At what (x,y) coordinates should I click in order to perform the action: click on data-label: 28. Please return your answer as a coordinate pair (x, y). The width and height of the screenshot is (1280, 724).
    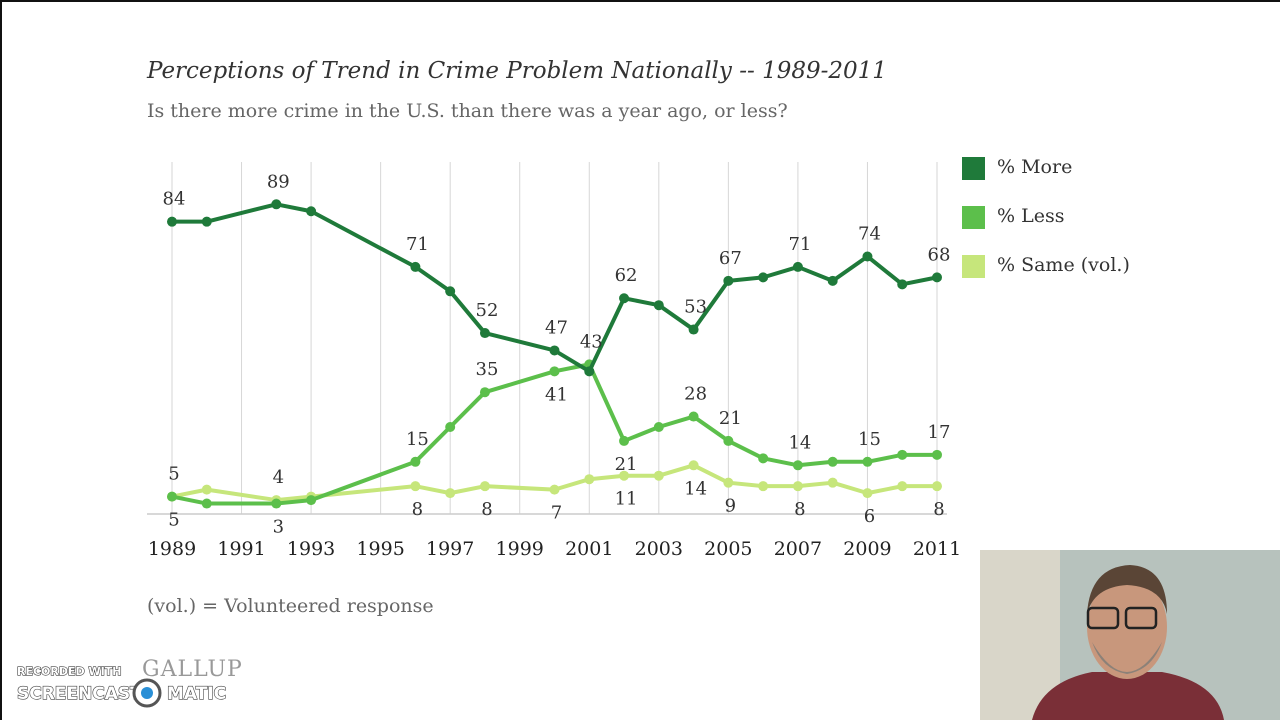
    Looking at the image, I should click on (695, 394).